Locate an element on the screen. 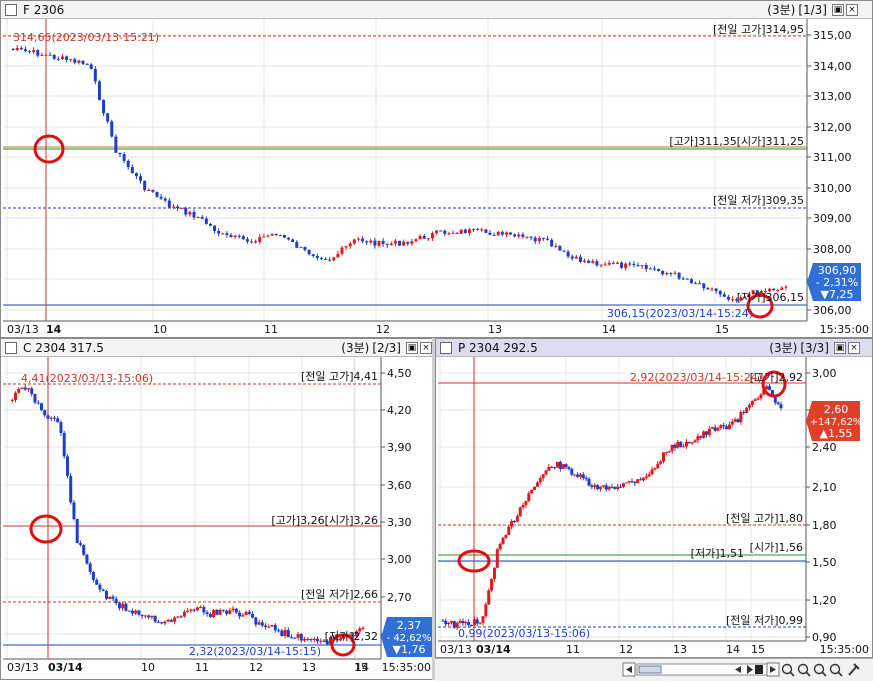  badge-change: ▼1,76 is located at coordinates (409, 649).